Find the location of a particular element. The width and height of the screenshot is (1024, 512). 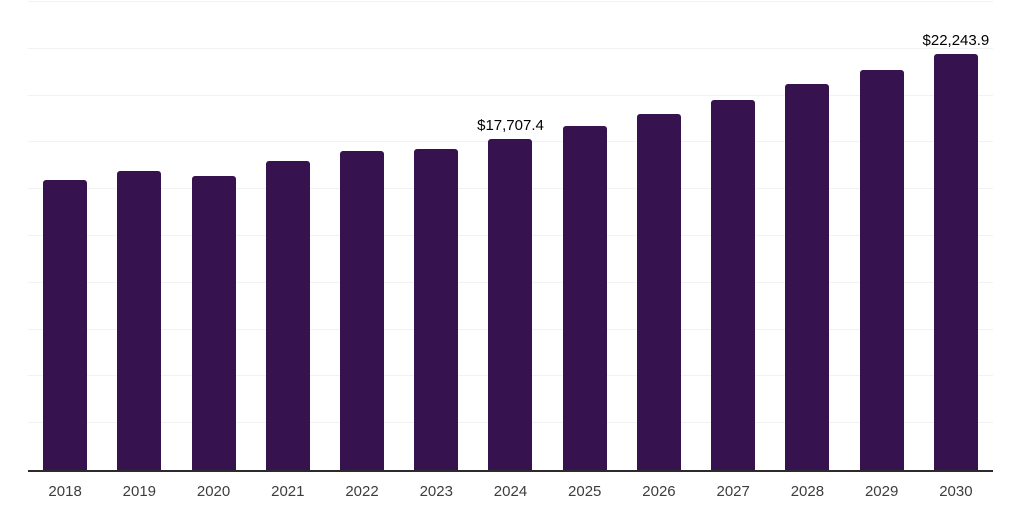

bar-slot-2026 is located at coordinates (659, 236).